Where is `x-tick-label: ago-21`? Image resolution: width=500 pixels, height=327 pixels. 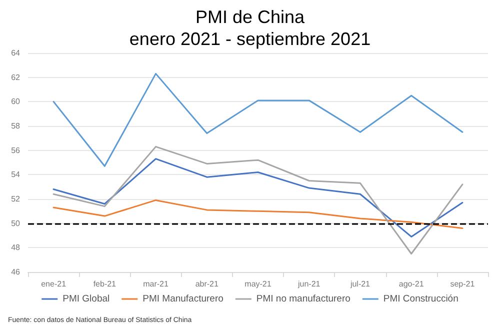 x-tick-label: ago-21 is located at coordinates (411, 284).